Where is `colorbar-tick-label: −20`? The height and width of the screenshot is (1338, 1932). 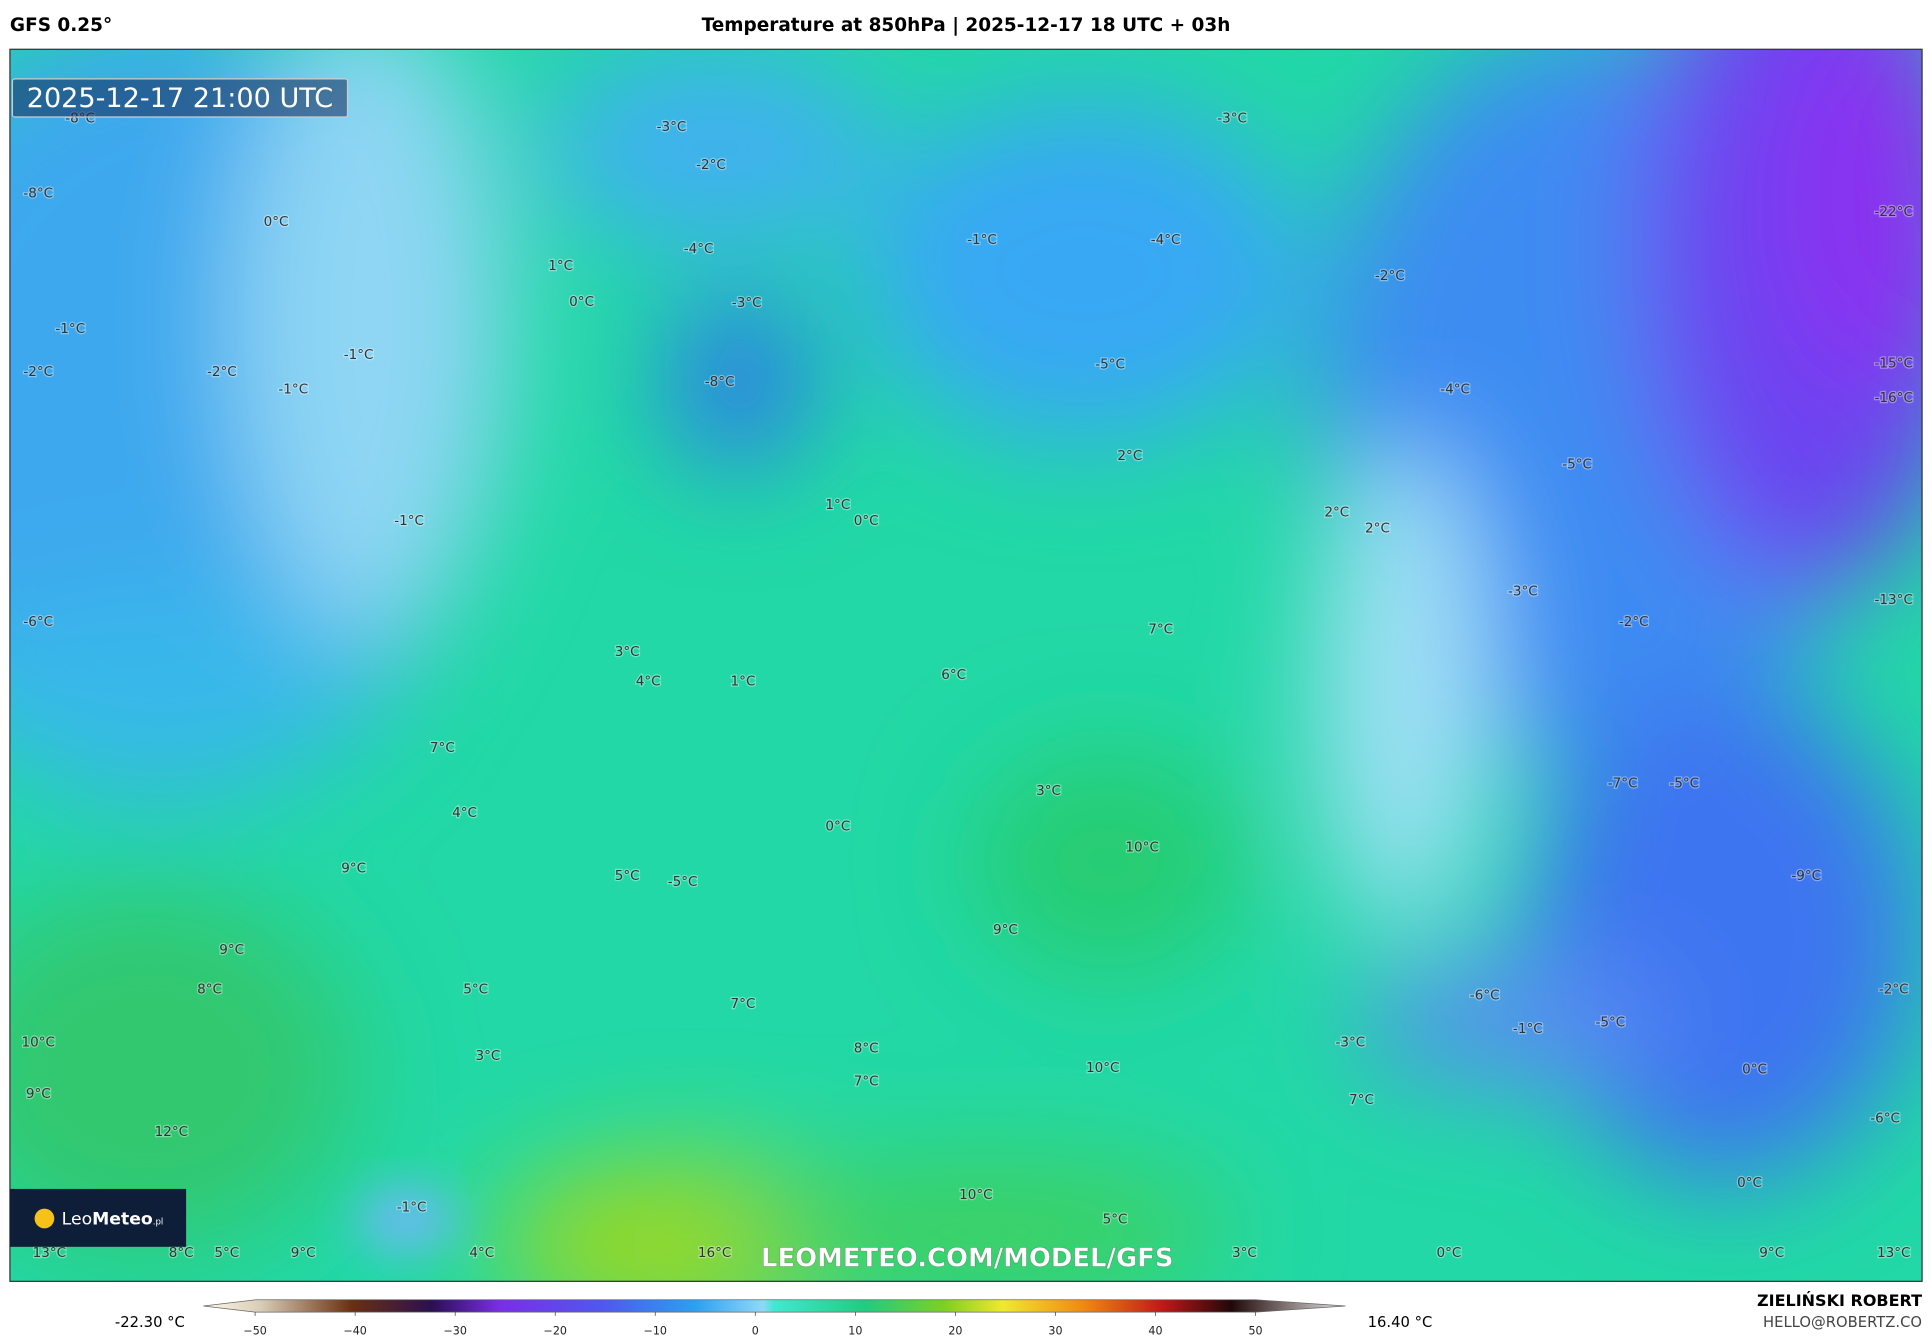
colorbar-tick-label: −20 is located at coordinates (555, 1330).